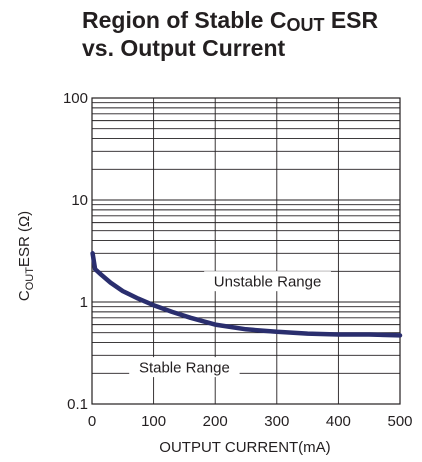 Image resolution: width=422 pixels, height=462 pixels. Describe the element at coordinates (77, 404) in the screenshot. I see `y-tick-label: 0.1` at that location.